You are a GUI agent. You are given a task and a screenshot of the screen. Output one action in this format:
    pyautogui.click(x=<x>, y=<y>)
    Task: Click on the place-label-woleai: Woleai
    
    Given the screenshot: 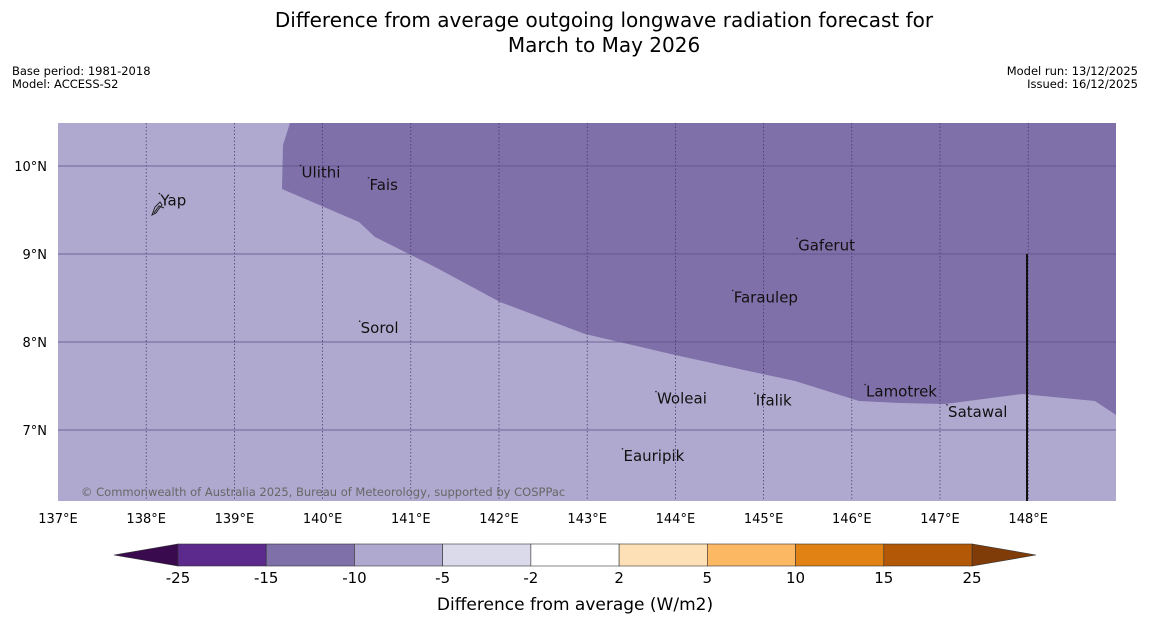 What is the action you would take?
    pyautogui.click(x=682, y=399)
    